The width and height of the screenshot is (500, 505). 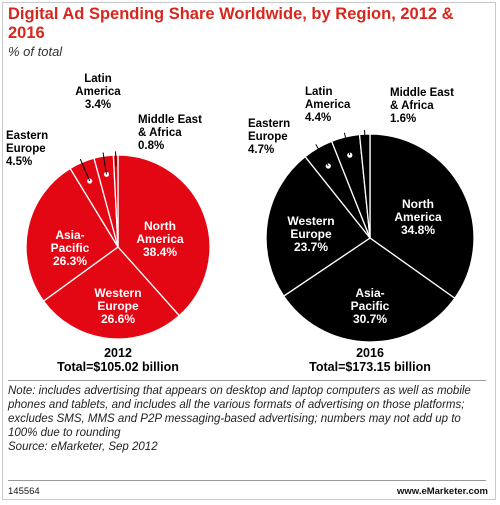 What do you see at coordinates (370, 367) in the screenshot?
I see `pie-2016-total: Total=$173.15 billion` at bounding box center [370, 367].